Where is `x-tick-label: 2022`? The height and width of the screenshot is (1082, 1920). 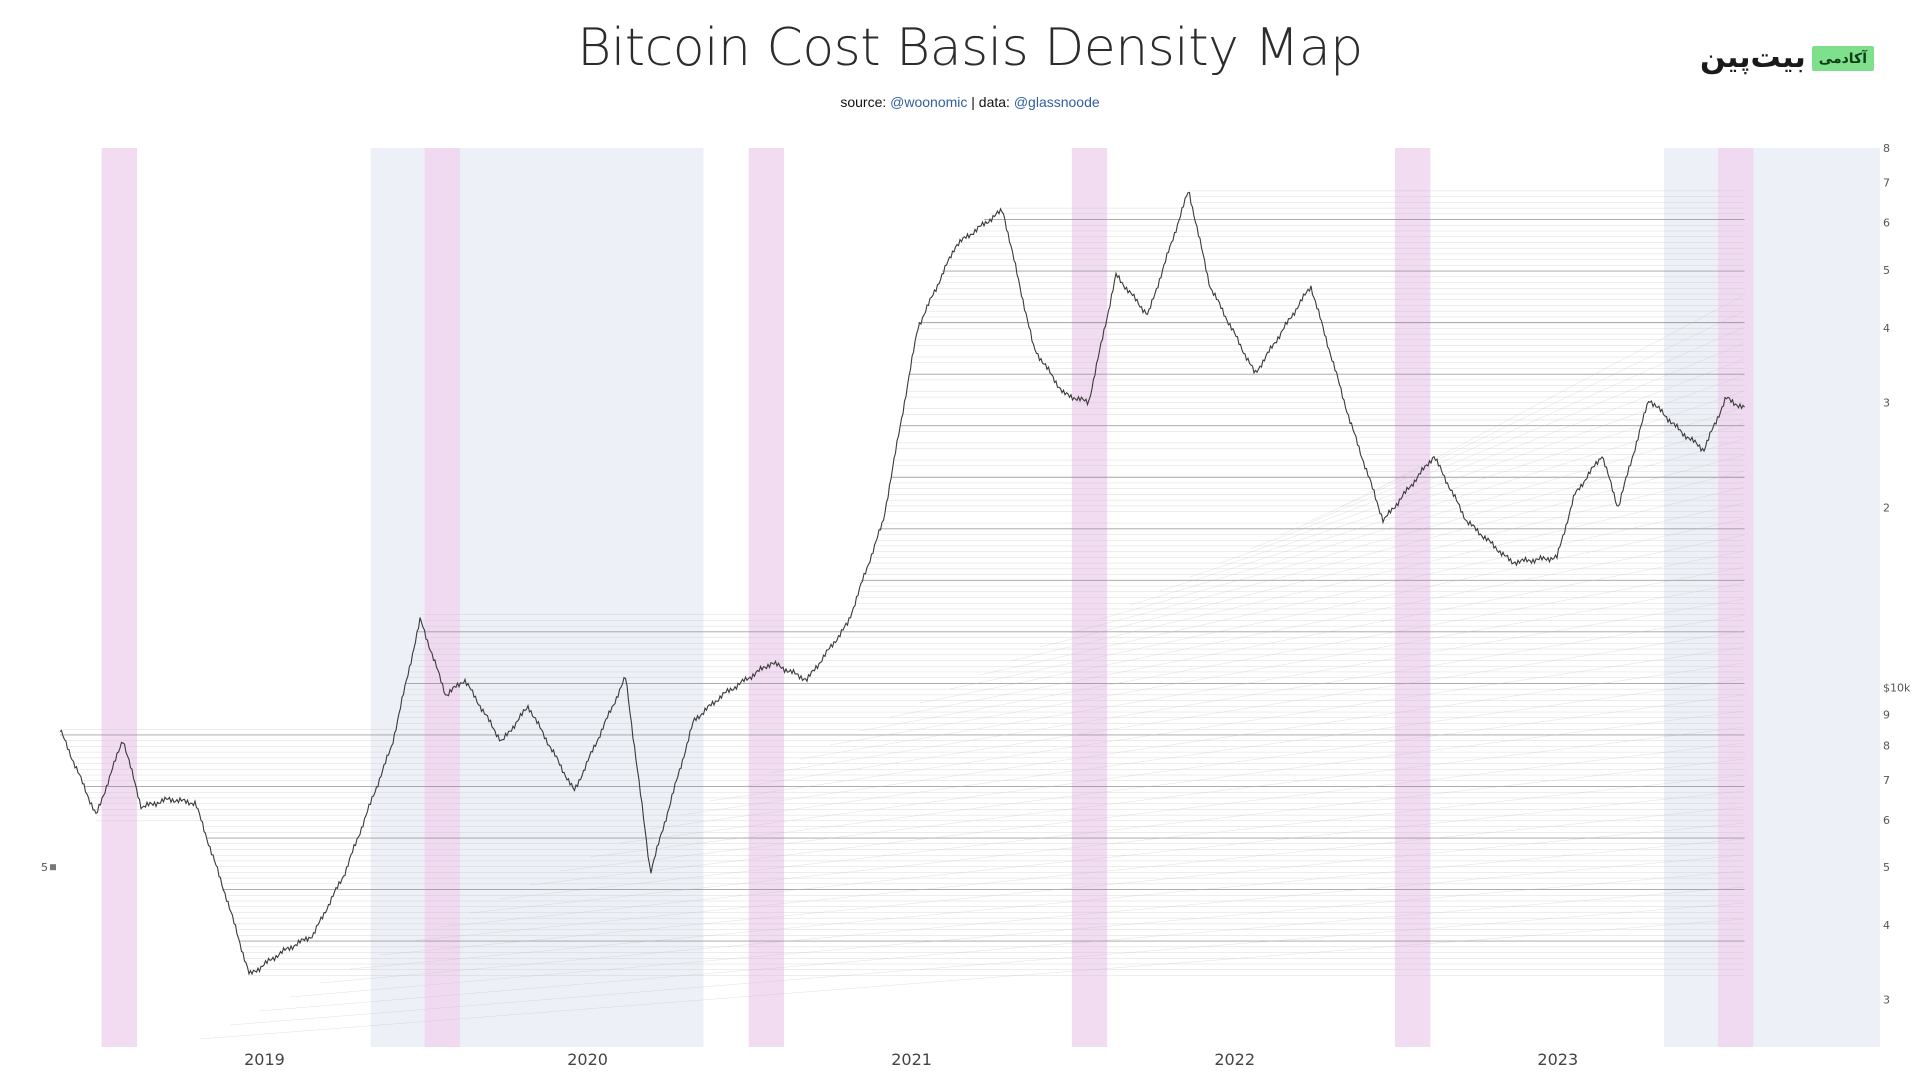 x-tick-label: 2022 is located at coordinates (1234, 1059).